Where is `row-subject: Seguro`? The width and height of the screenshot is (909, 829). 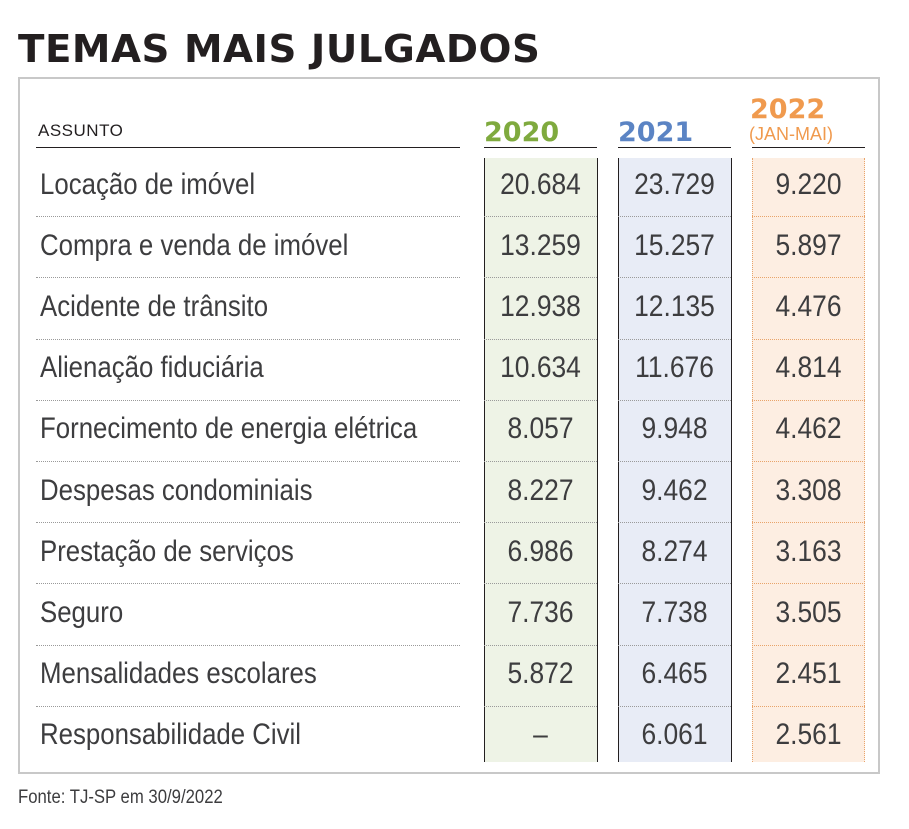
row-subject: Seguro is located at coordinates (82, 612).